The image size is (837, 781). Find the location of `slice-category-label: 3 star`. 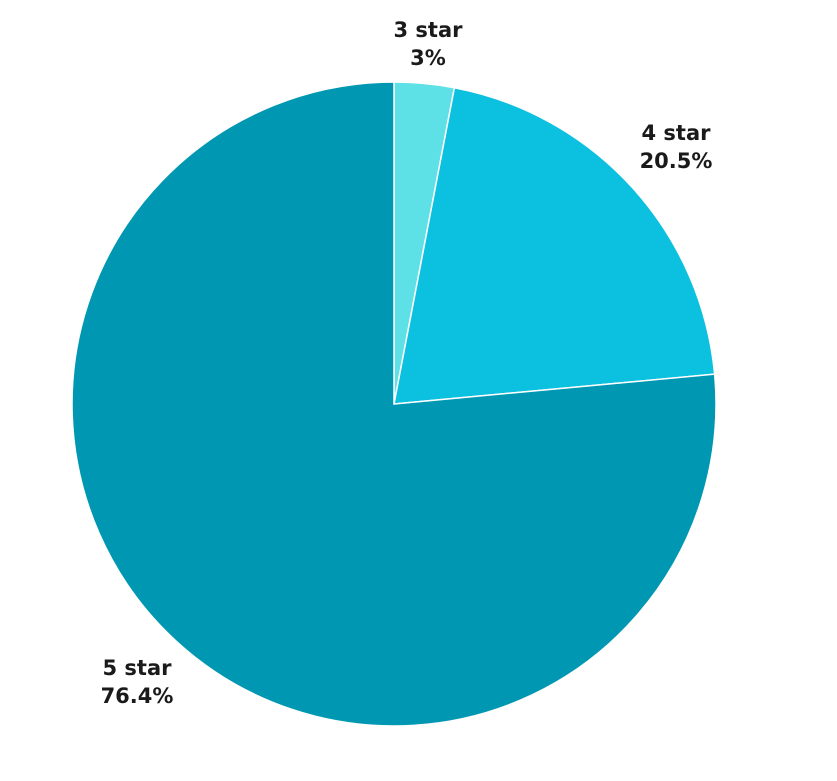

slice-category-label: 3 star is located at coordinates (429, 30).